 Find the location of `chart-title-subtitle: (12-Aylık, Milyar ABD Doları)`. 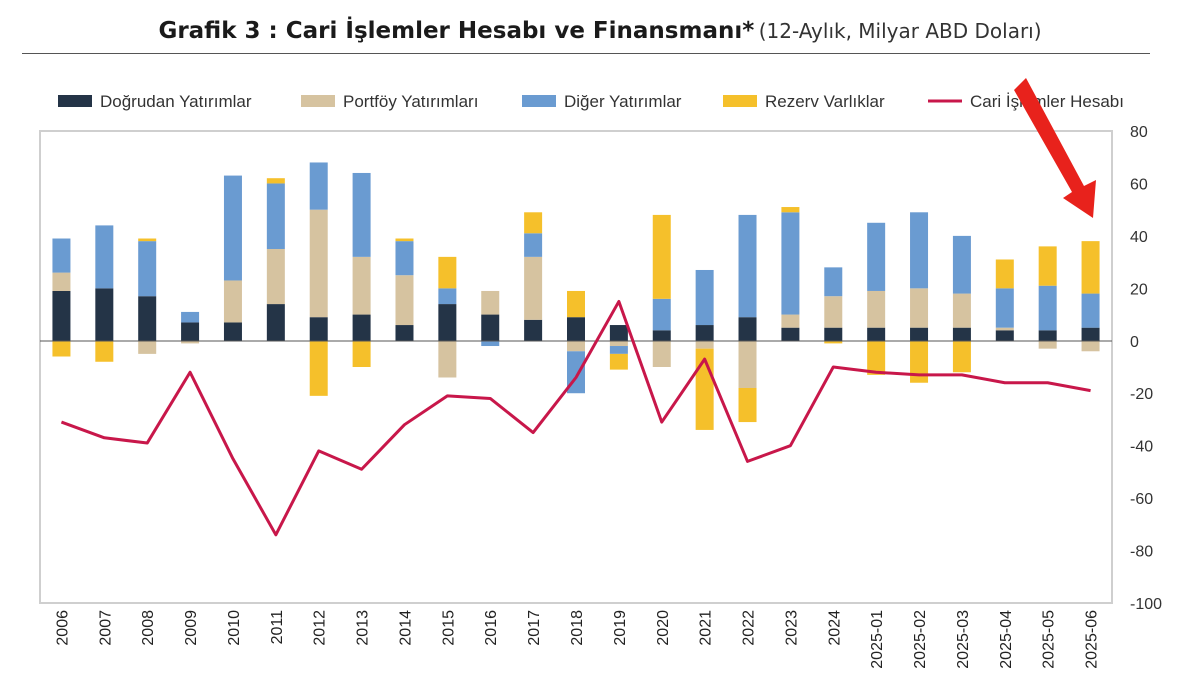

chart-title-subtitle: (12-Aylık, Milyar ABD Doları) is located at coordinates (900, 31).